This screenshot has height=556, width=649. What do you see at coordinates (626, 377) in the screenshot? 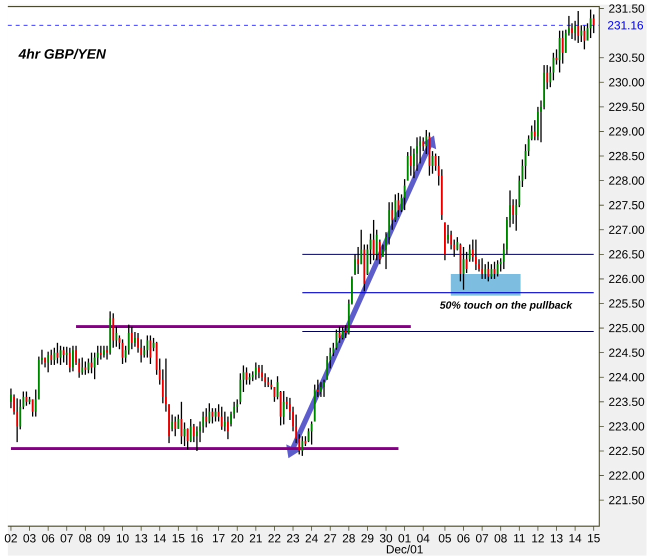
I see `y-tick-label: 224.00` at bounding box center [626, 377].